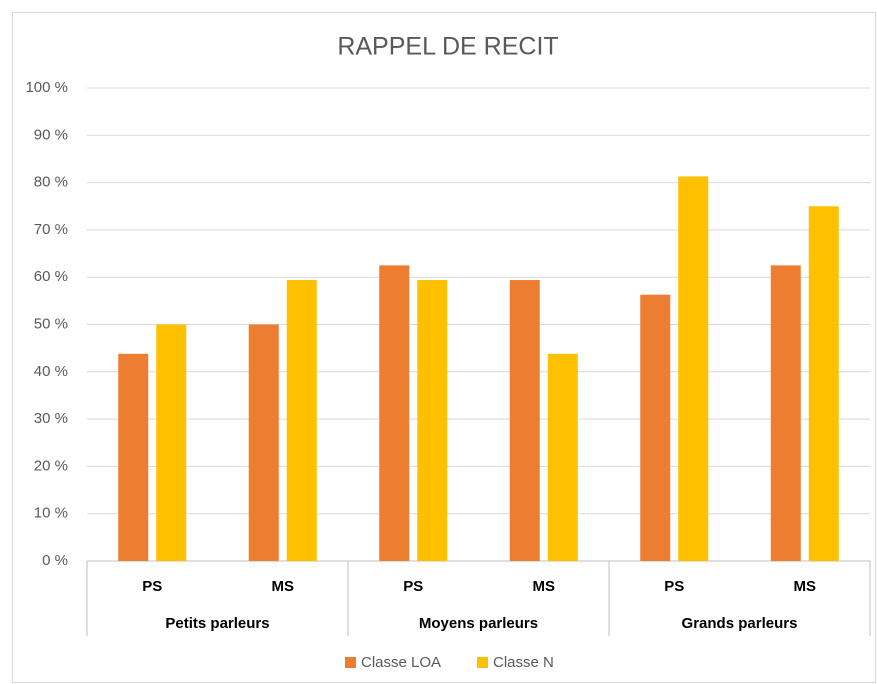 The height and width of the screenshot is (684, 877). I want to click on legend-label: Classe N, so click(523, 662).